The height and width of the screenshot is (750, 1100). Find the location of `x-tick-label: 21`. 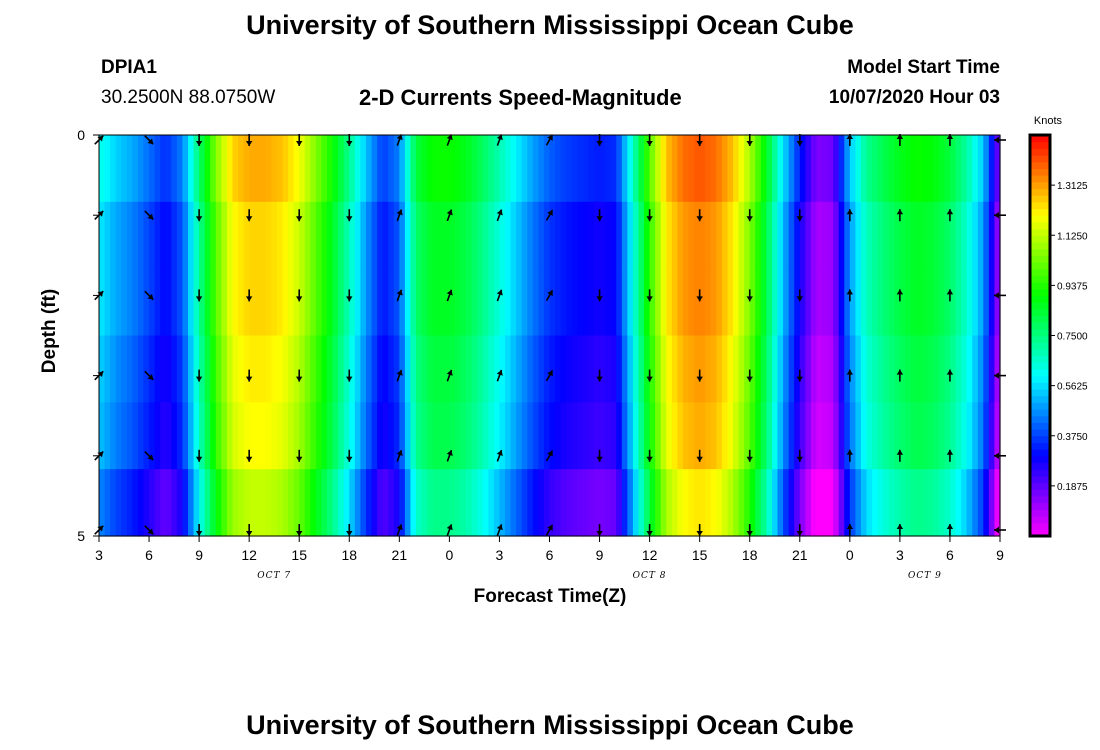

x-tick-label: 21 is located at coordinates (800, 555).